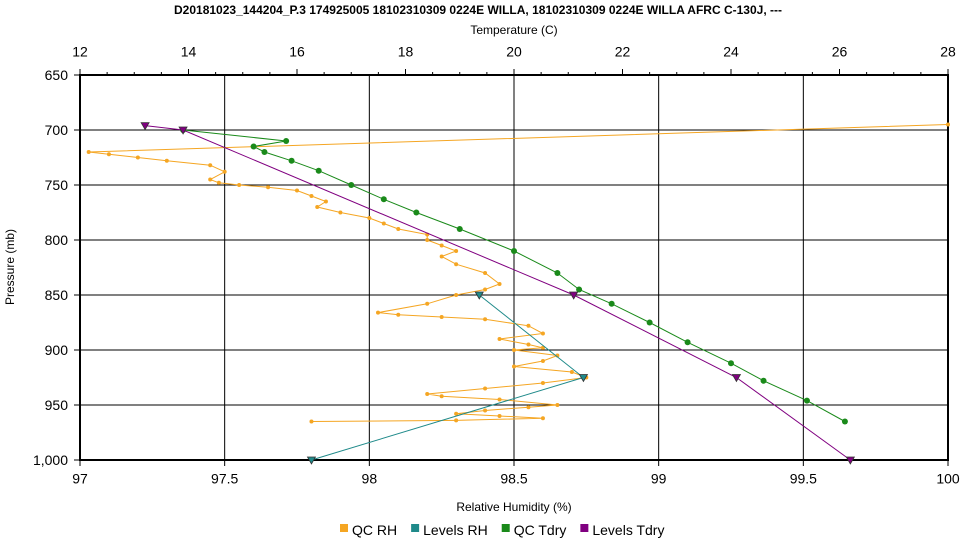  Describe the element at coordinates (514, 52) in the screenshot. I see `top-tick-label: 20` at that location.